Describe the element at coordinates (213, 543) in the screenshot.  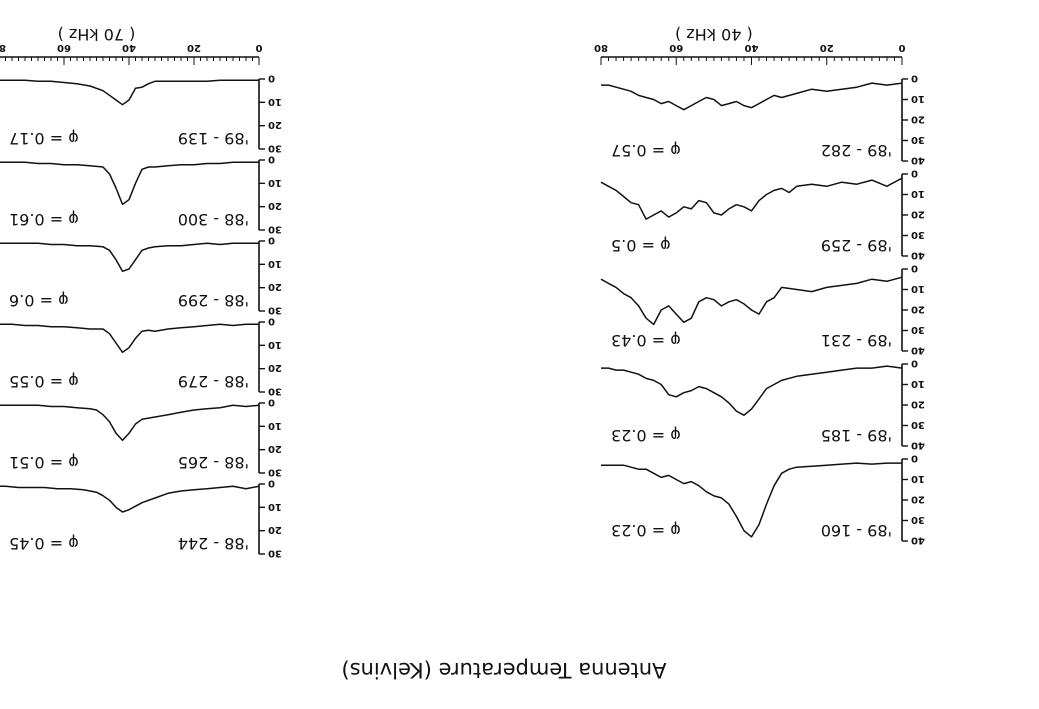
I see `panel-label: '88 - 244` at that location.